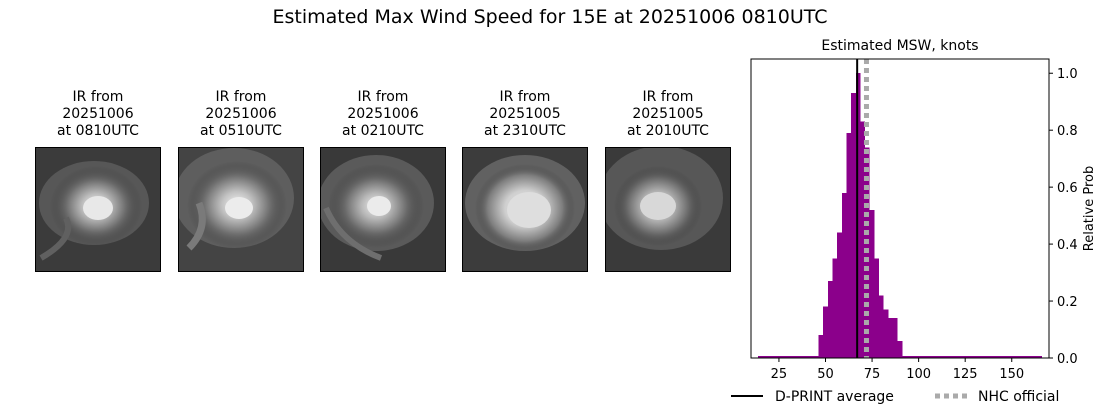  What do you see at coordinates (779, 374) in the screenshot?
I see `x-tick-label: 25` at bounding box center [779, 374].